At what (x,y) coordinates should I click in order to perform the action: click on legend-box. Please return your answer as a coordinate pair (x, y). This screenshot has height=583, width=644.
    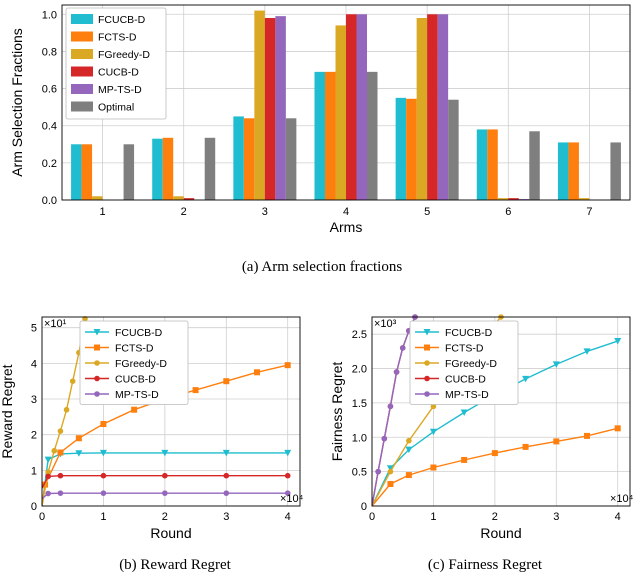
    Looking at the image, I should click on (134, 362).